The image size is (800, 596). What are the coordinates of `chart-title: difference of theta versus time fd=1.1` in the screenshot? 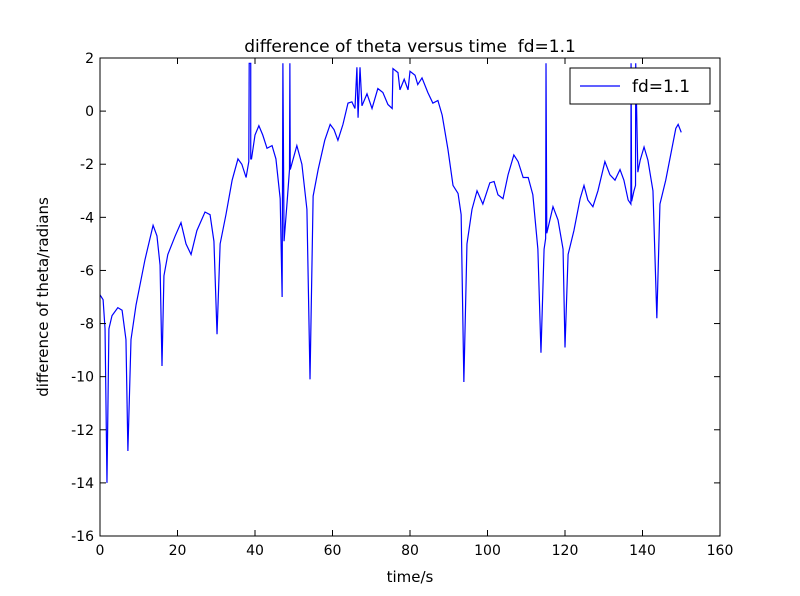 It's located at (410, 47).